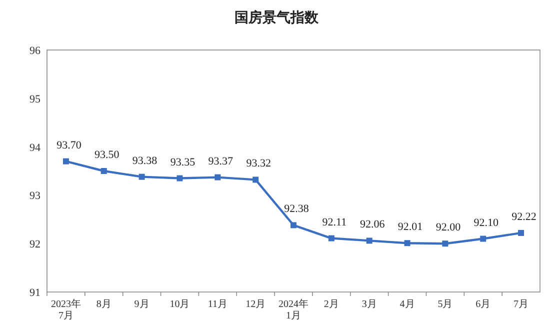 The width and height of the screenshot is (553, 331). Describe the element at coordinates (35, 293) in the screenshot. I see `y-tick-label: 91` at that location.